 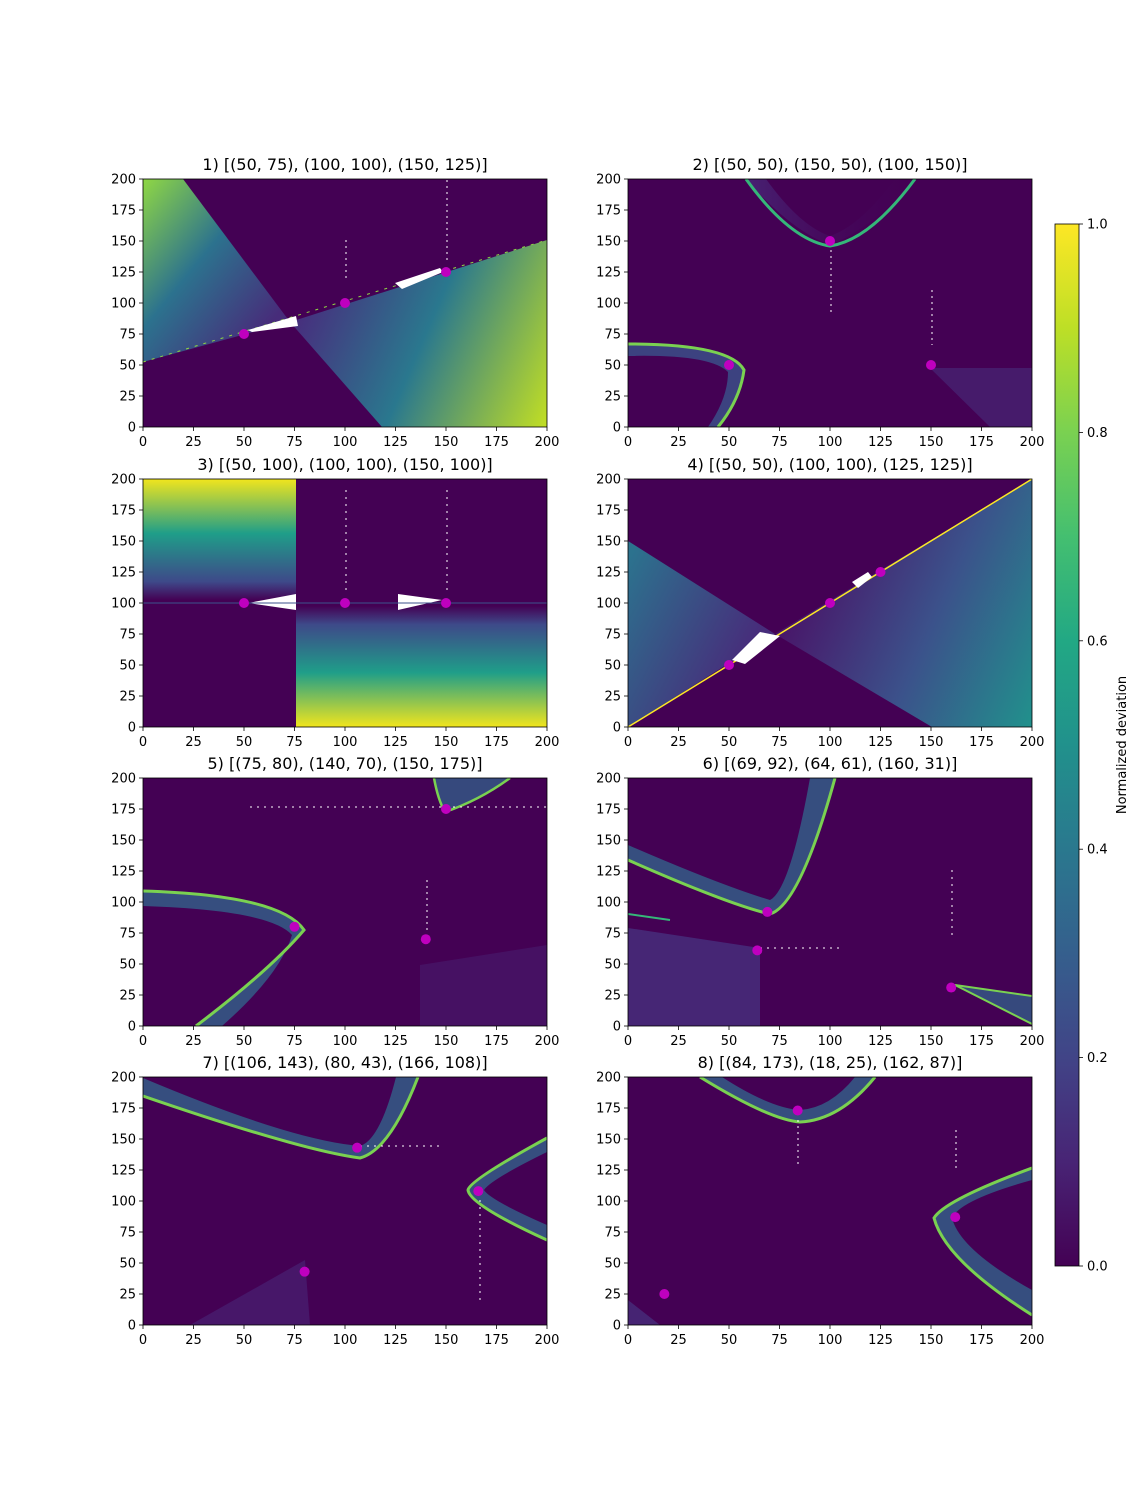 I want to click on colorbar-tick-label: 0.4, so click(x=1097, y=850).